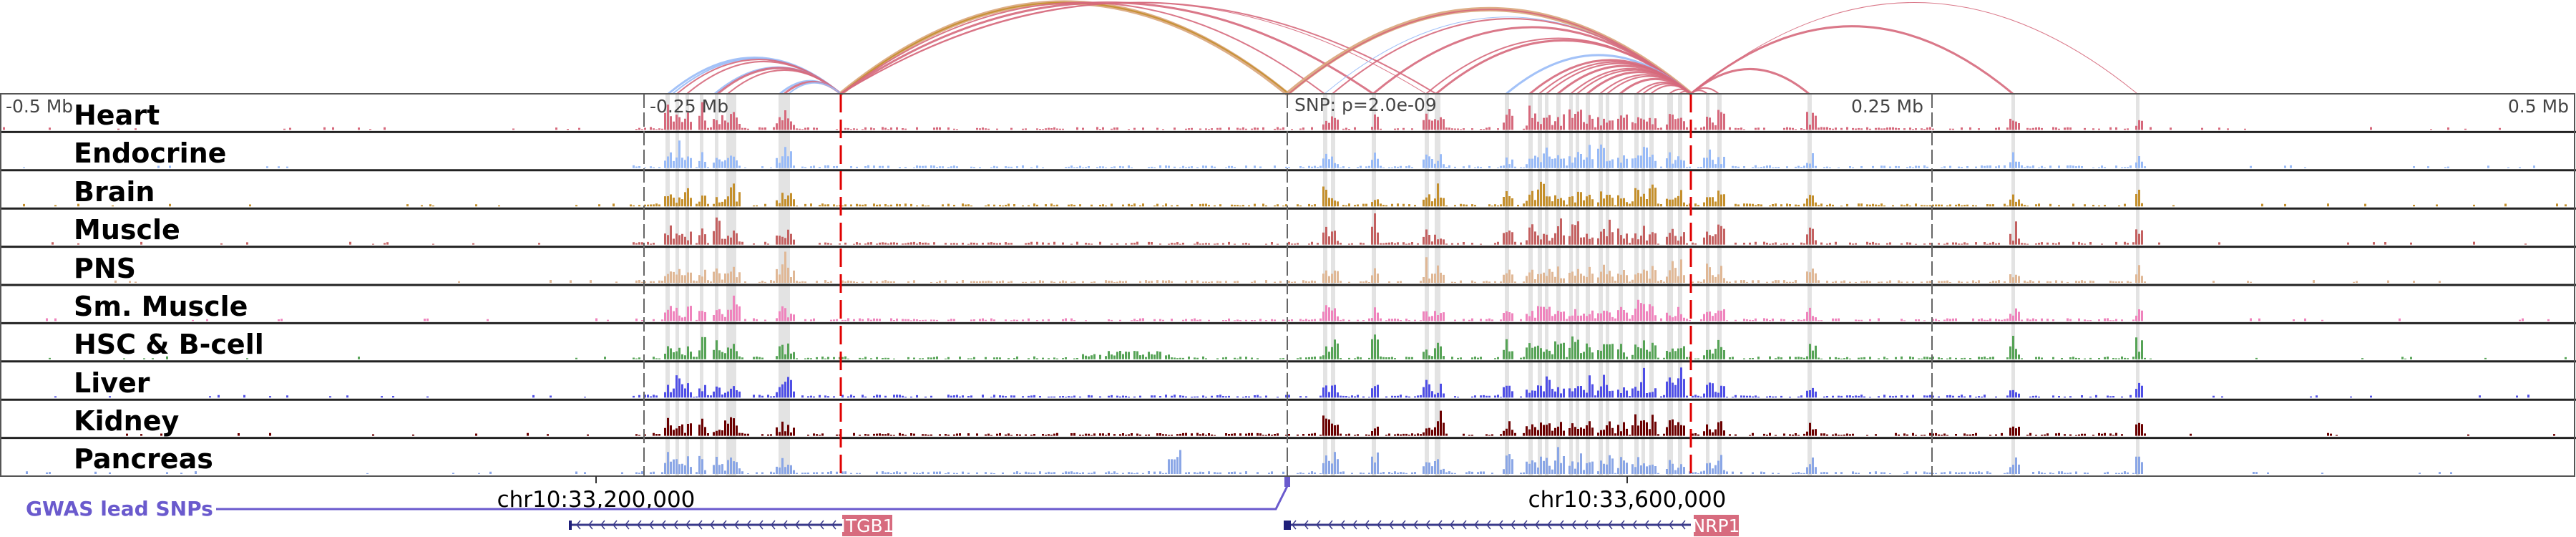 This screenshot has width=2576, height=537. Describe the element at coordinates (1627, 500) in the screenshot. I see `coordinate-label-right: chr10:33,600,000` at that location.